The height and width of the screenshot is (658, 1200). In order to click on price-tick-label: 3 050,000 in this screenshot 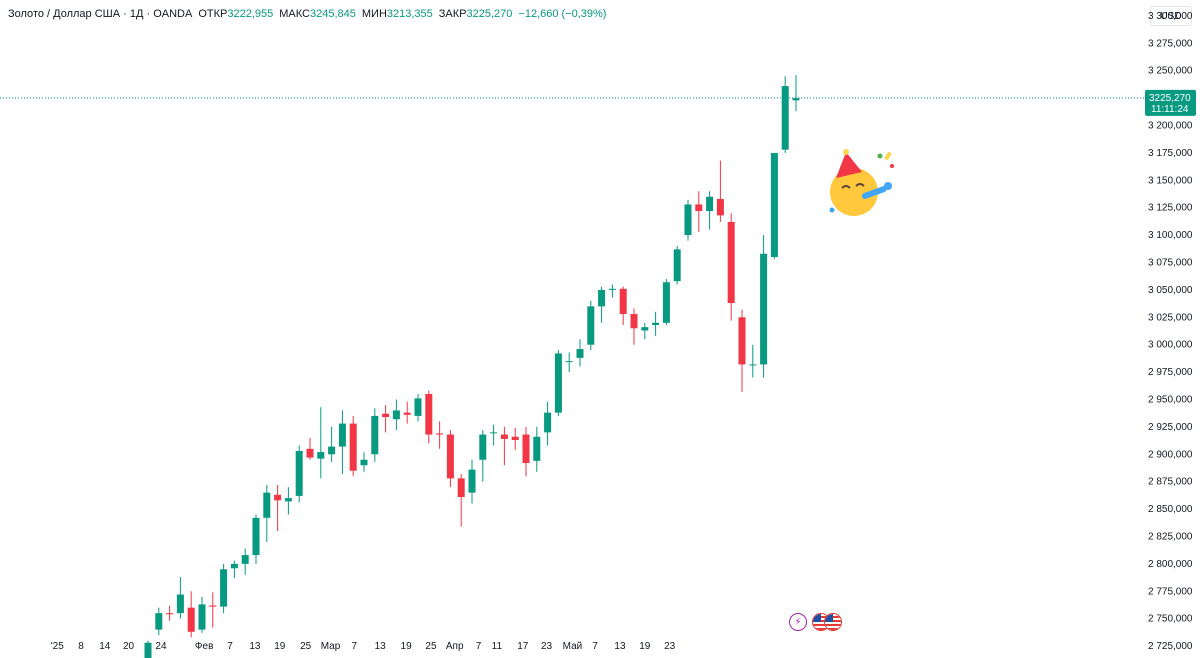, I will do `click(1170, 290)`.